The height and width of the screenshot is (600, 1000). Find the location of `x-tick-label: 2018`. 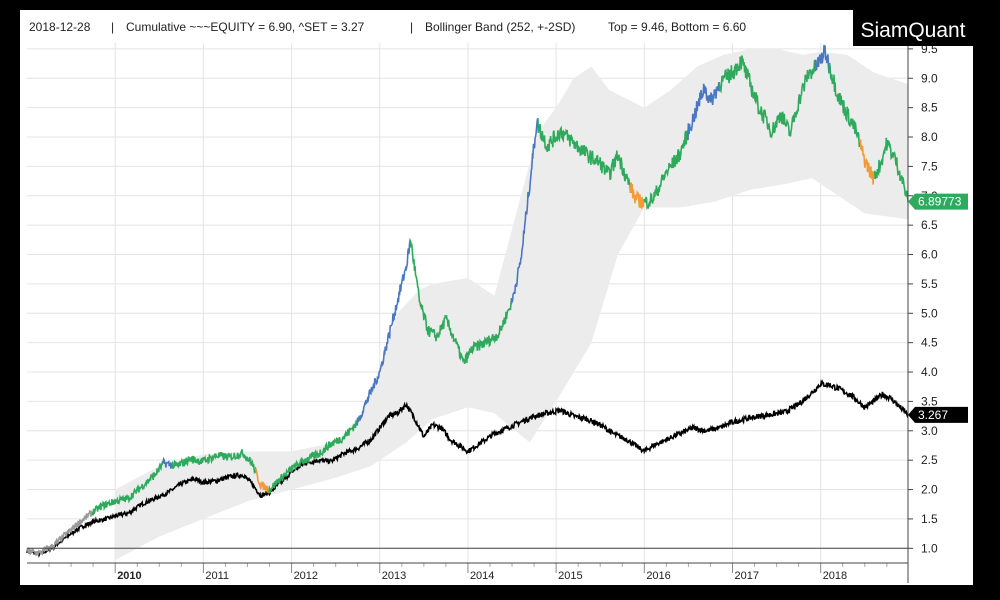

x-tick-label: 2018 is located at coordinates (835, 576).